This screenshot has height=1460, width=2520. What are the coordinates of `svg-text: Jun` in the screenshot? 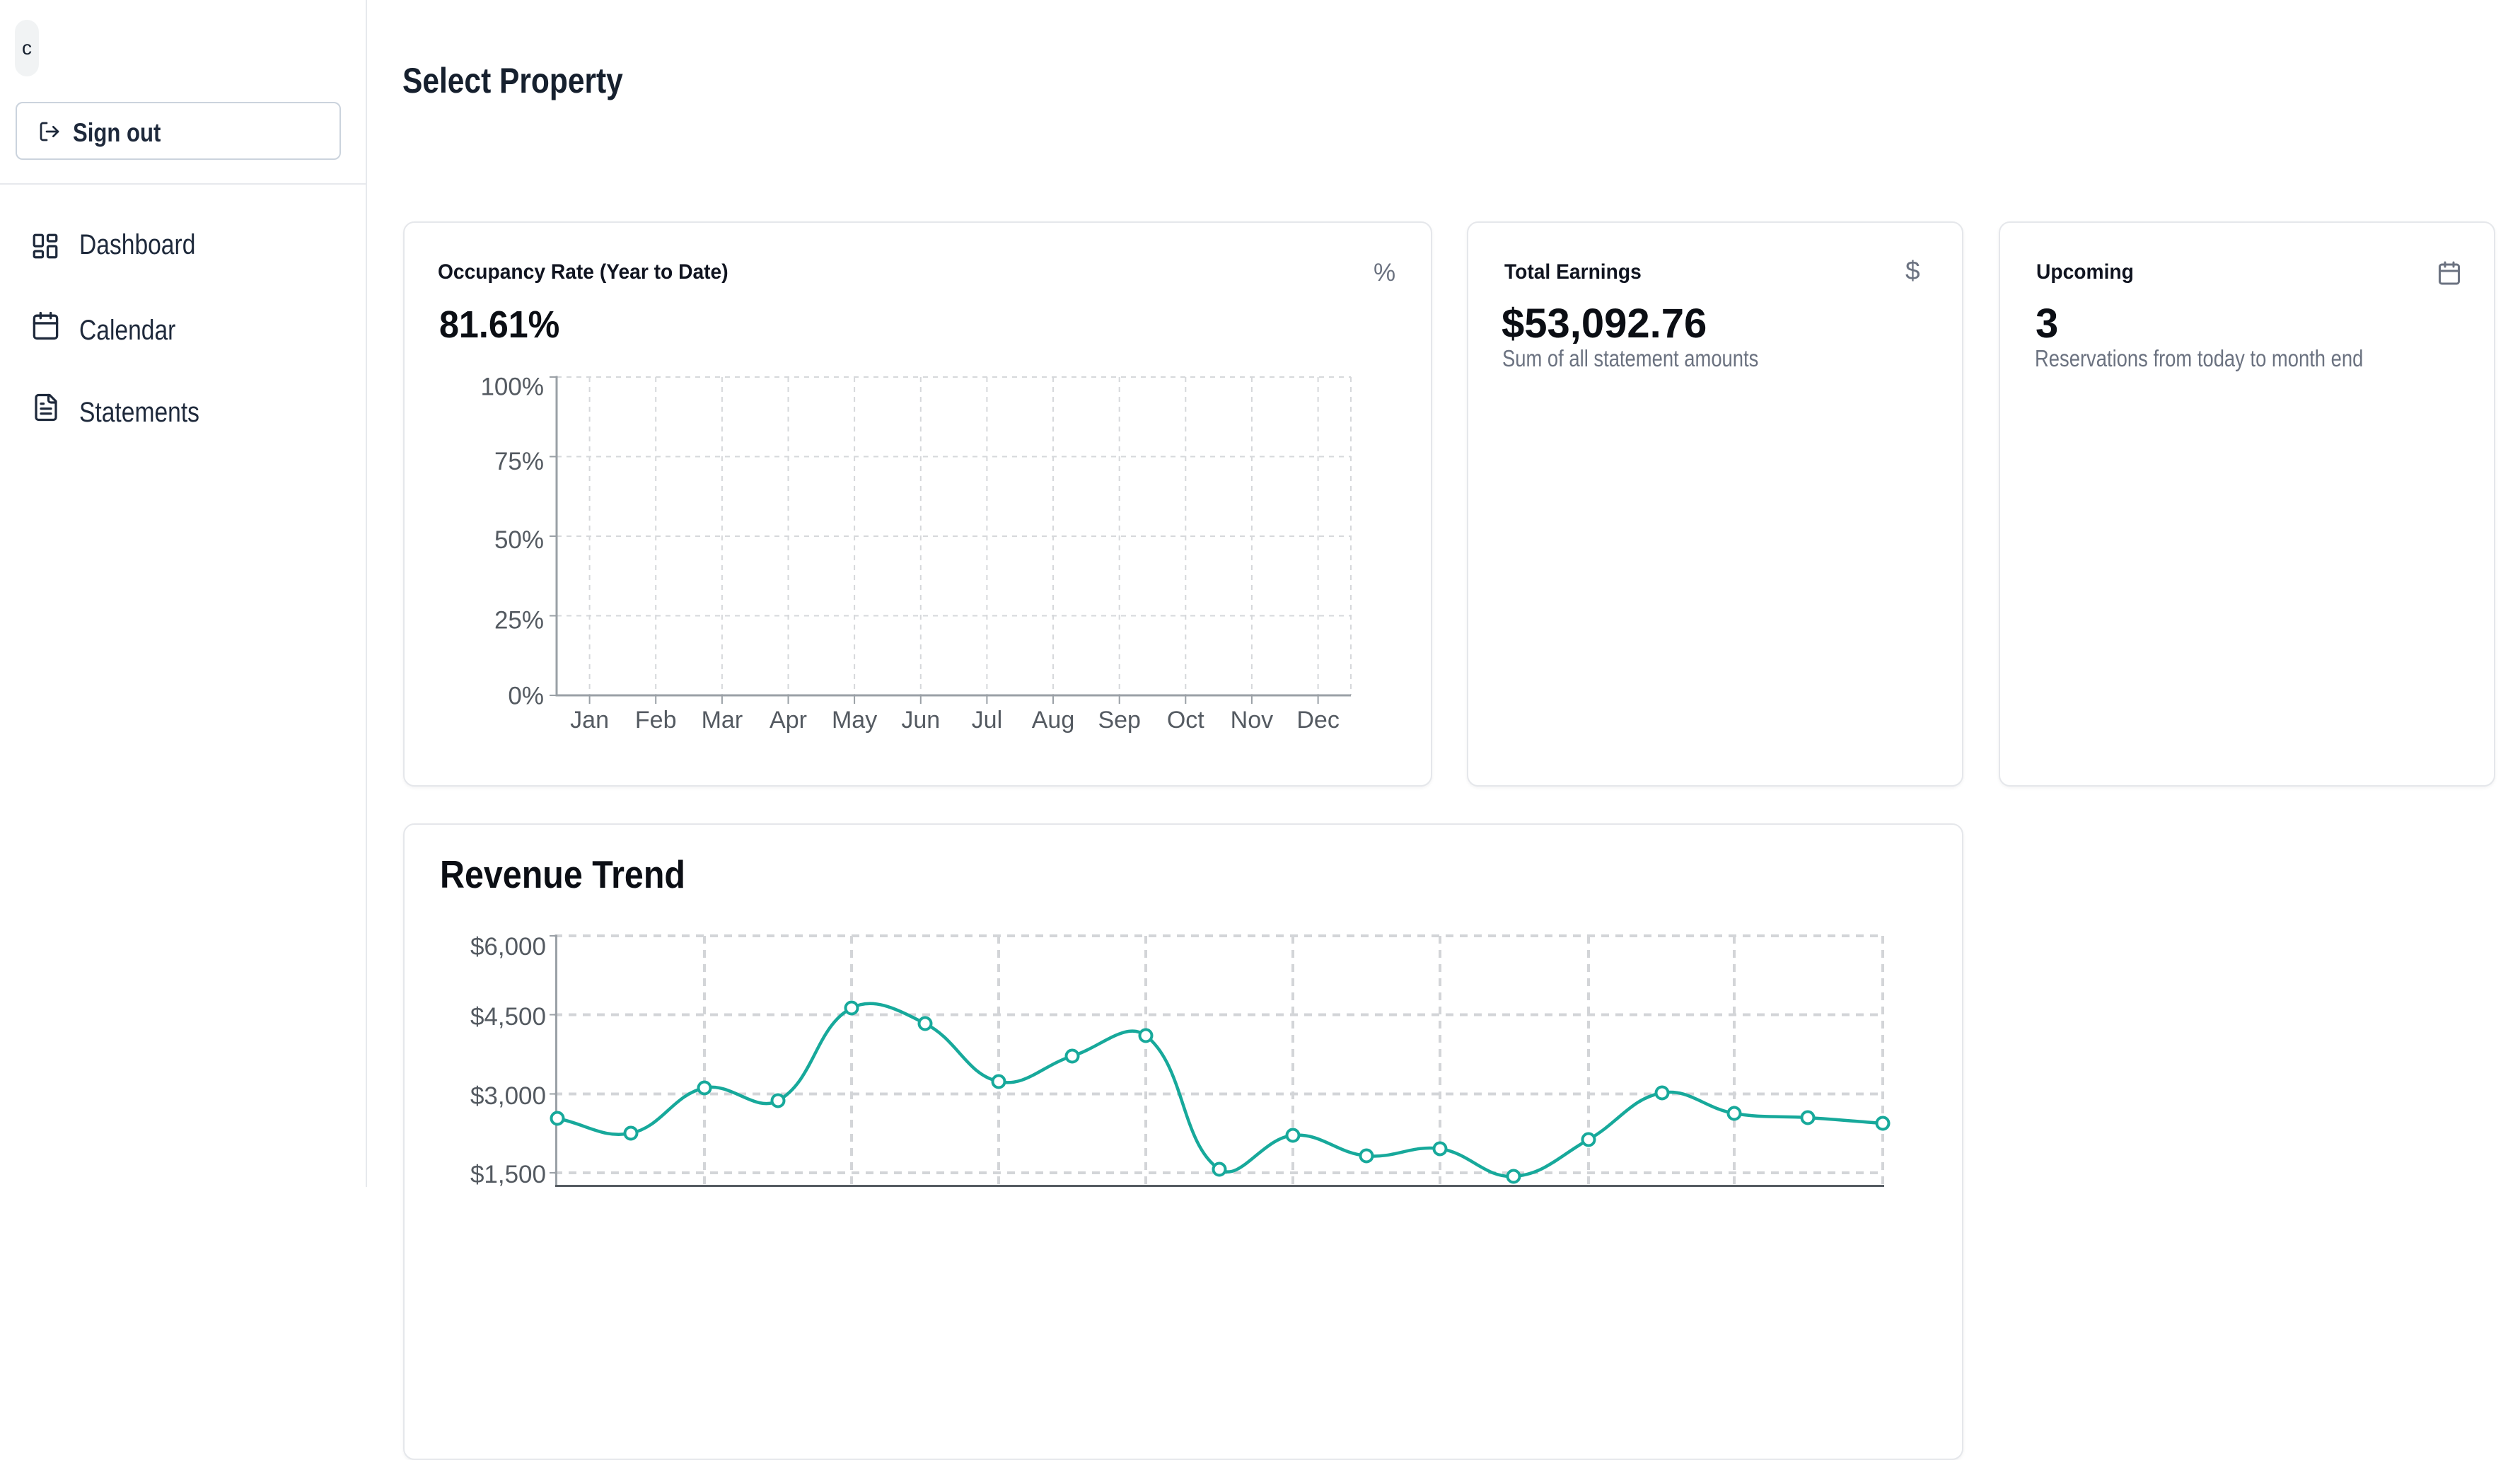 It's located at (920, 720).